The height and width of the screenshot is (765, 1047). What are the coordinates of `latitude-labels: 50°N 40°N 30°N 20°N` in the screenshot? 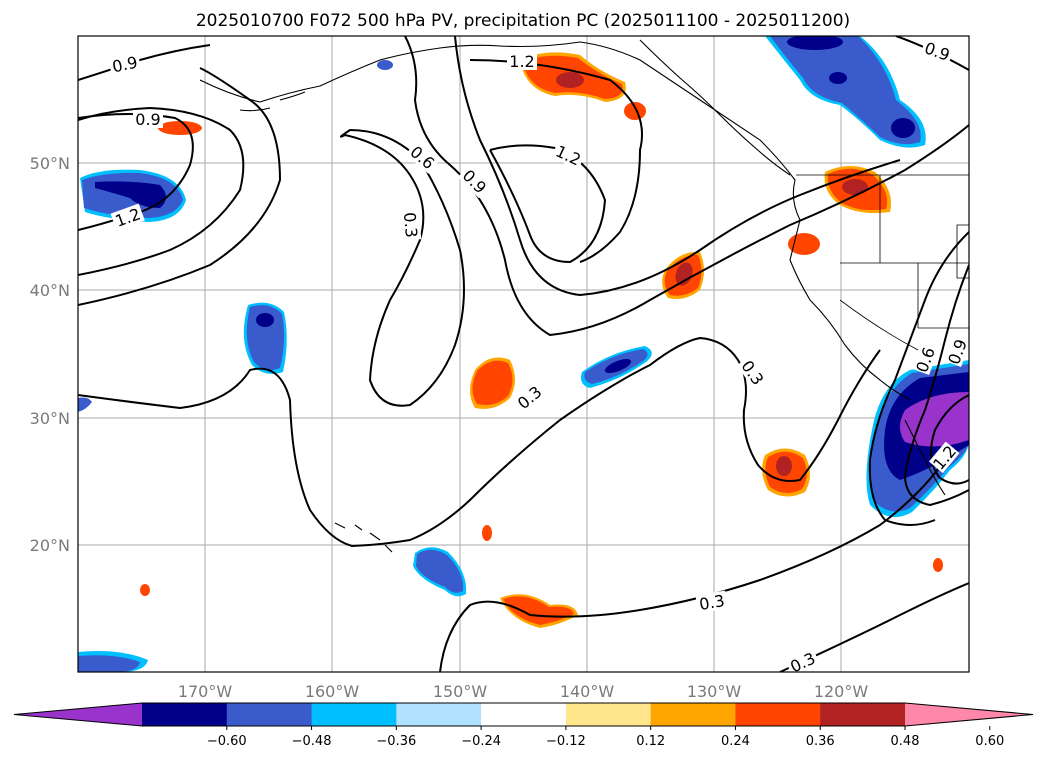 It's located at (50, 354).